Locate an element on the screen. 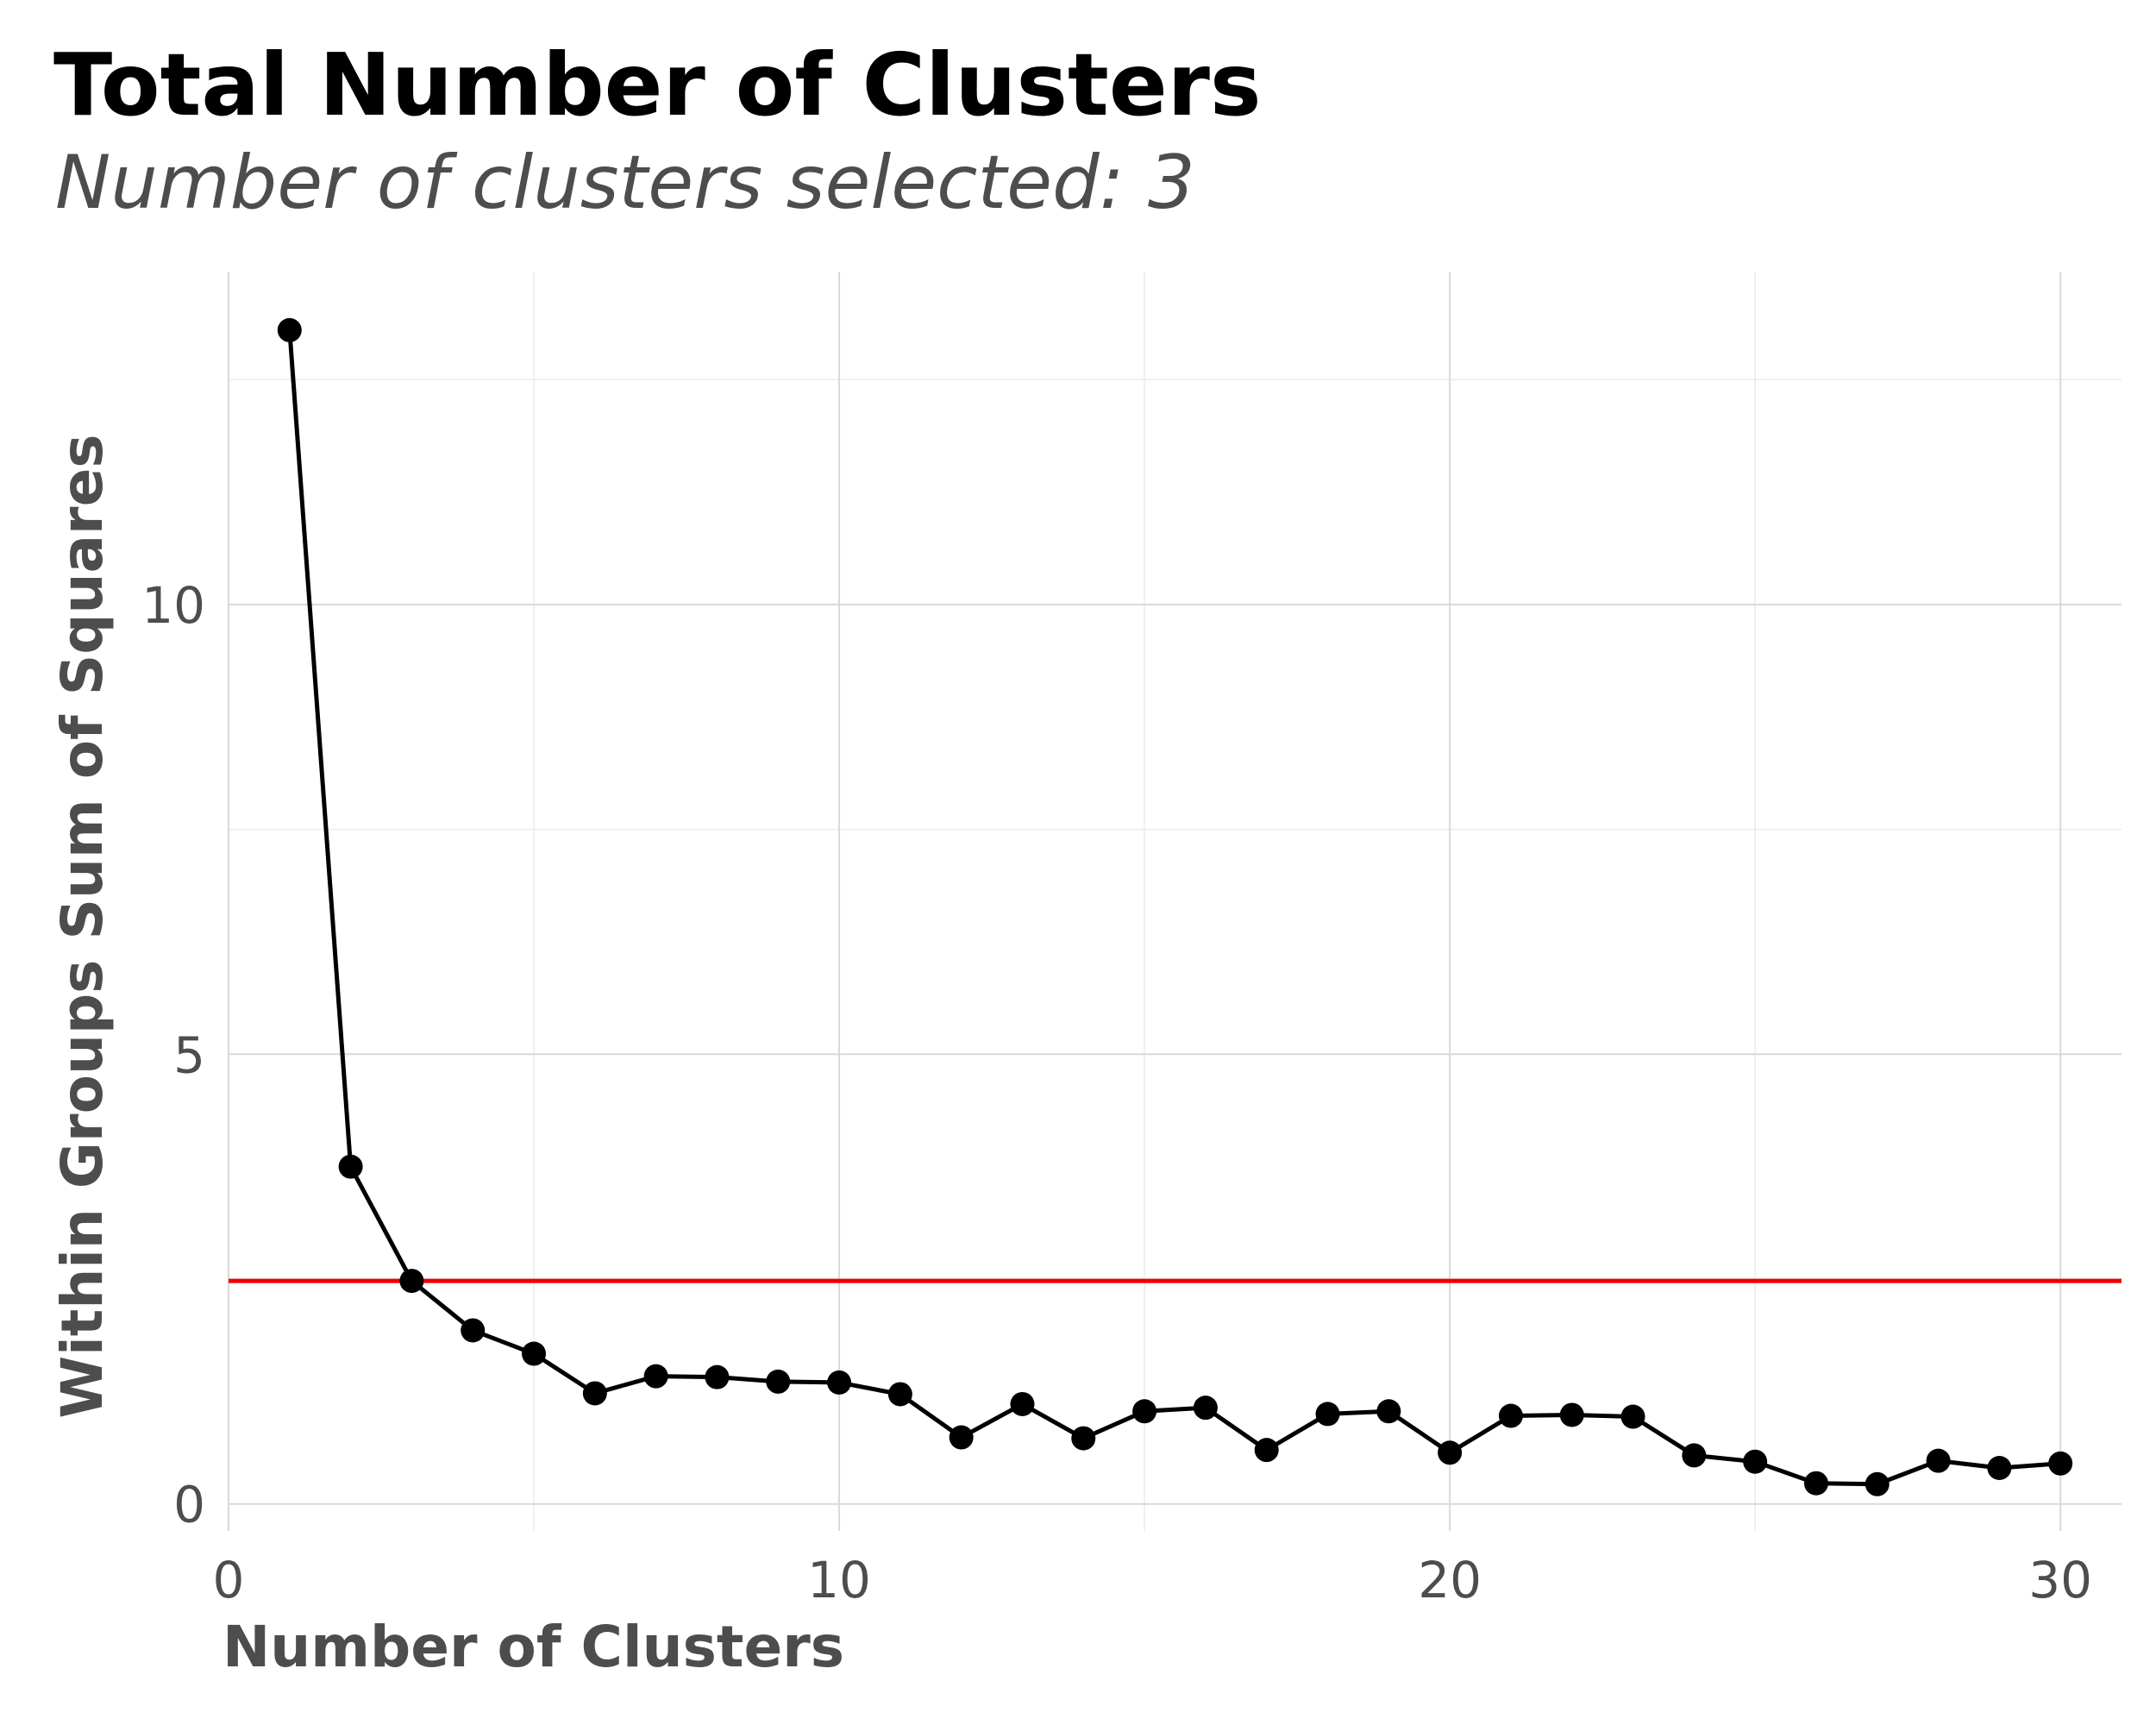  y-axis-title: Within Groups Sum of Squares is located at coordinates (82, 926).